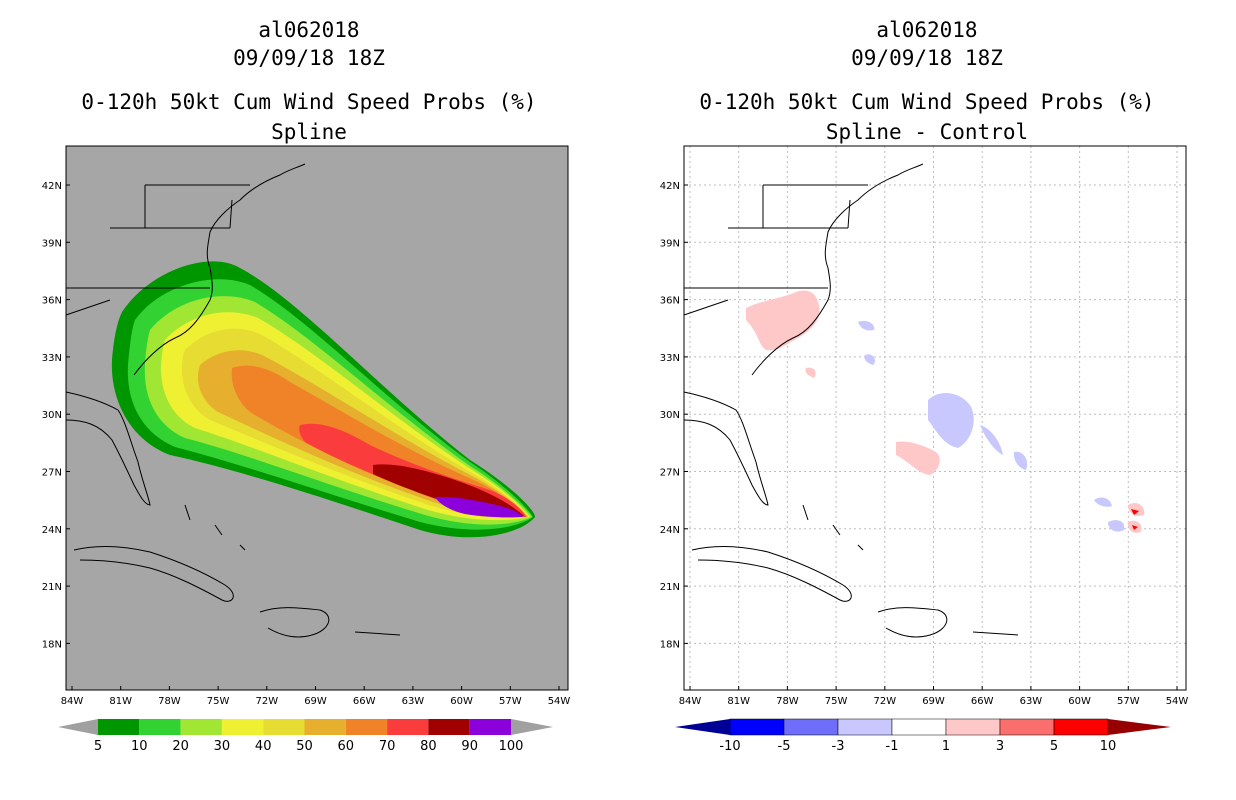  What do you see at coordinates (305, 736) in the screenshot?
I see `colorbar: 5 10 20 30 40 50 60 70 80 90 100` at bounding box center [305, 736].